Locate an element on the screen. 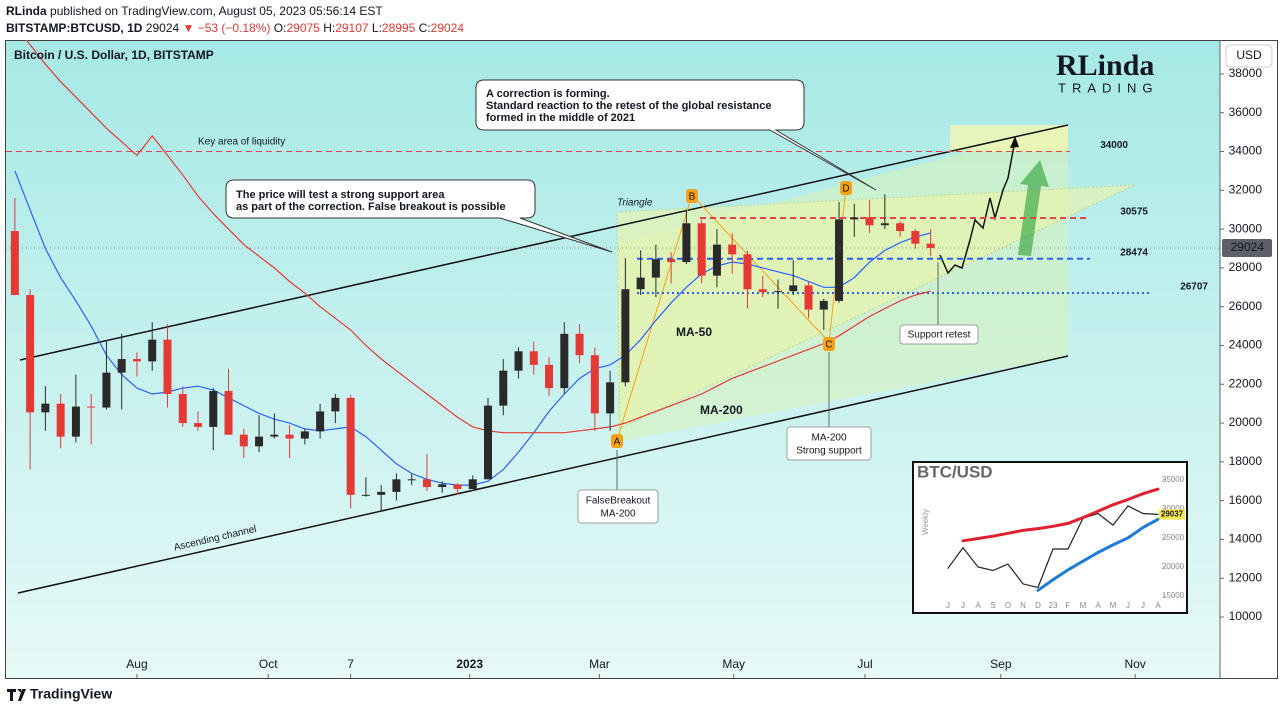 The width and height of the screenshot is (1280, 712). forecast-arrowhead is located at coordinates (1014, 142).